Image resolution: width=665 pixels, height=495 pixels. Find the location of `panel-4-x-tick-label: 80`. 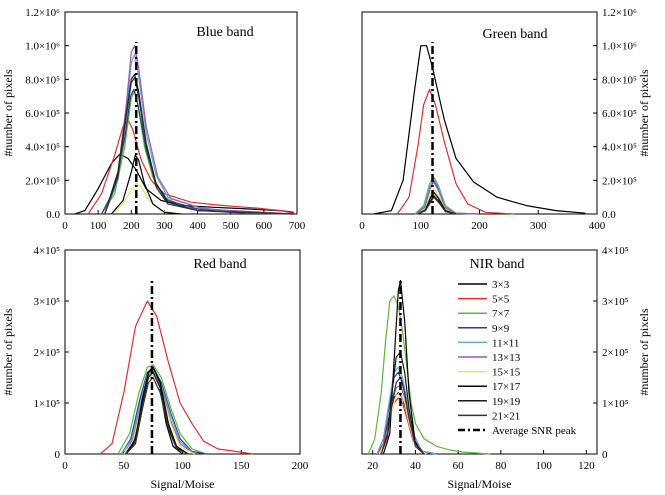

panel-4-x-tick-label: 80 is located at coordinates (501, 466).